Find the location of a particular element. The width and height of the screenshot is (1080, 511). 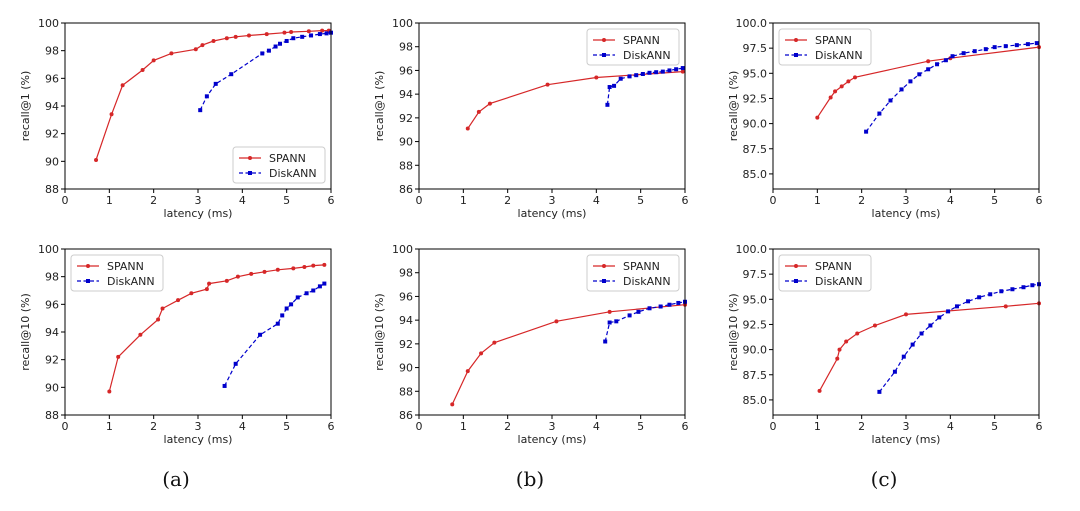

plot-2-xtick-label: 3 is located at coordinates (906, 200).